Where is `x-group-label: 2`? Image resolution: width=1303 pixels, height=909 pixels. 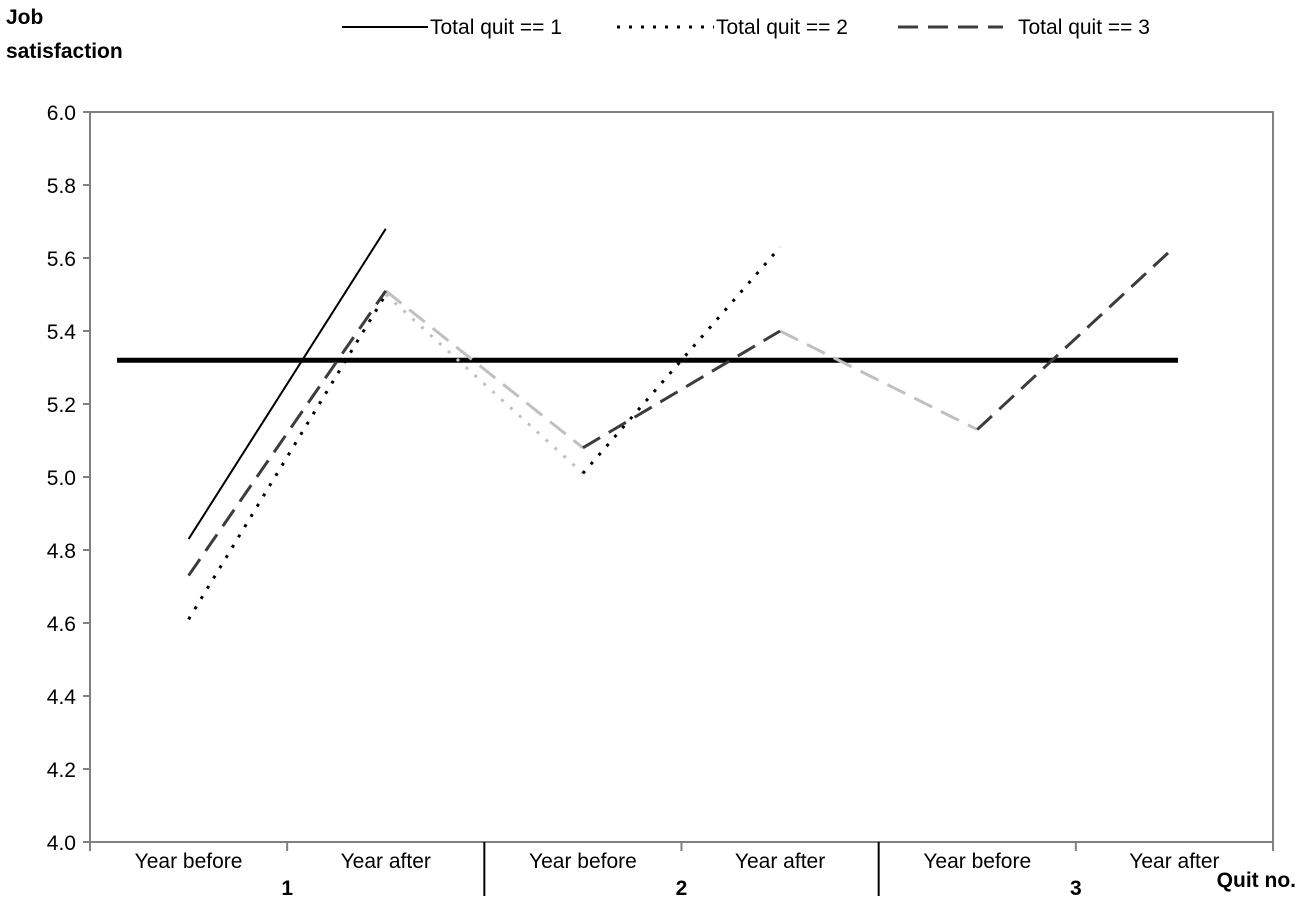
x-group-label: 2 is located at coordinates (682, 888).